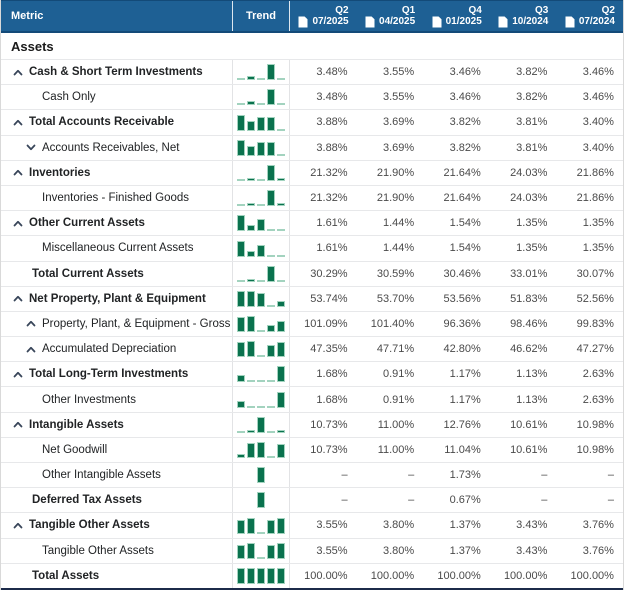 The image size is (624, 590). Describe the element at coordinates (529, 424) in the screenshot. I see `value-cell: 10.61%` at that location.